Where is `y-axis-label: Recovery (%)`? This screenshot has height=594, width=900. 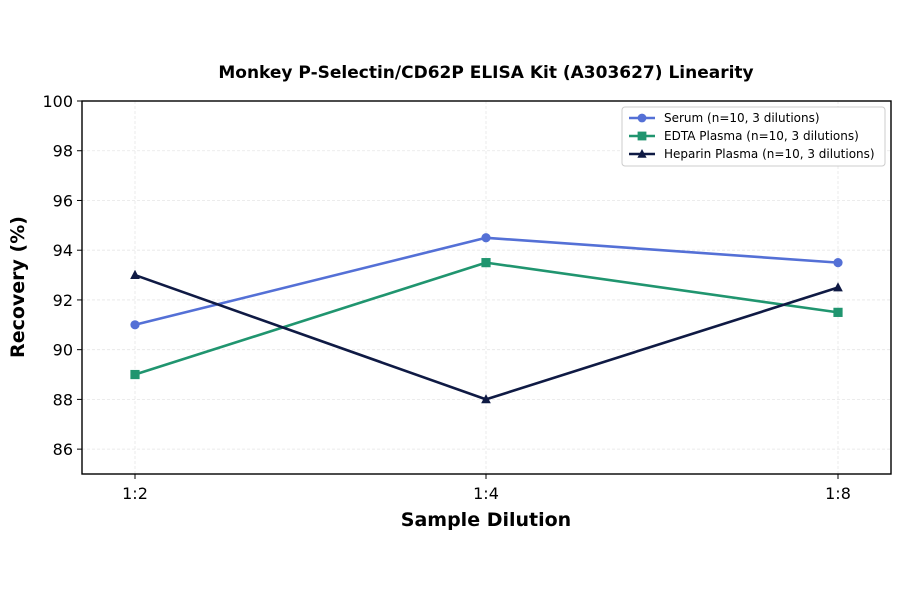 y-axis-label: Recovery (%) is located at coordinates (18, 287).